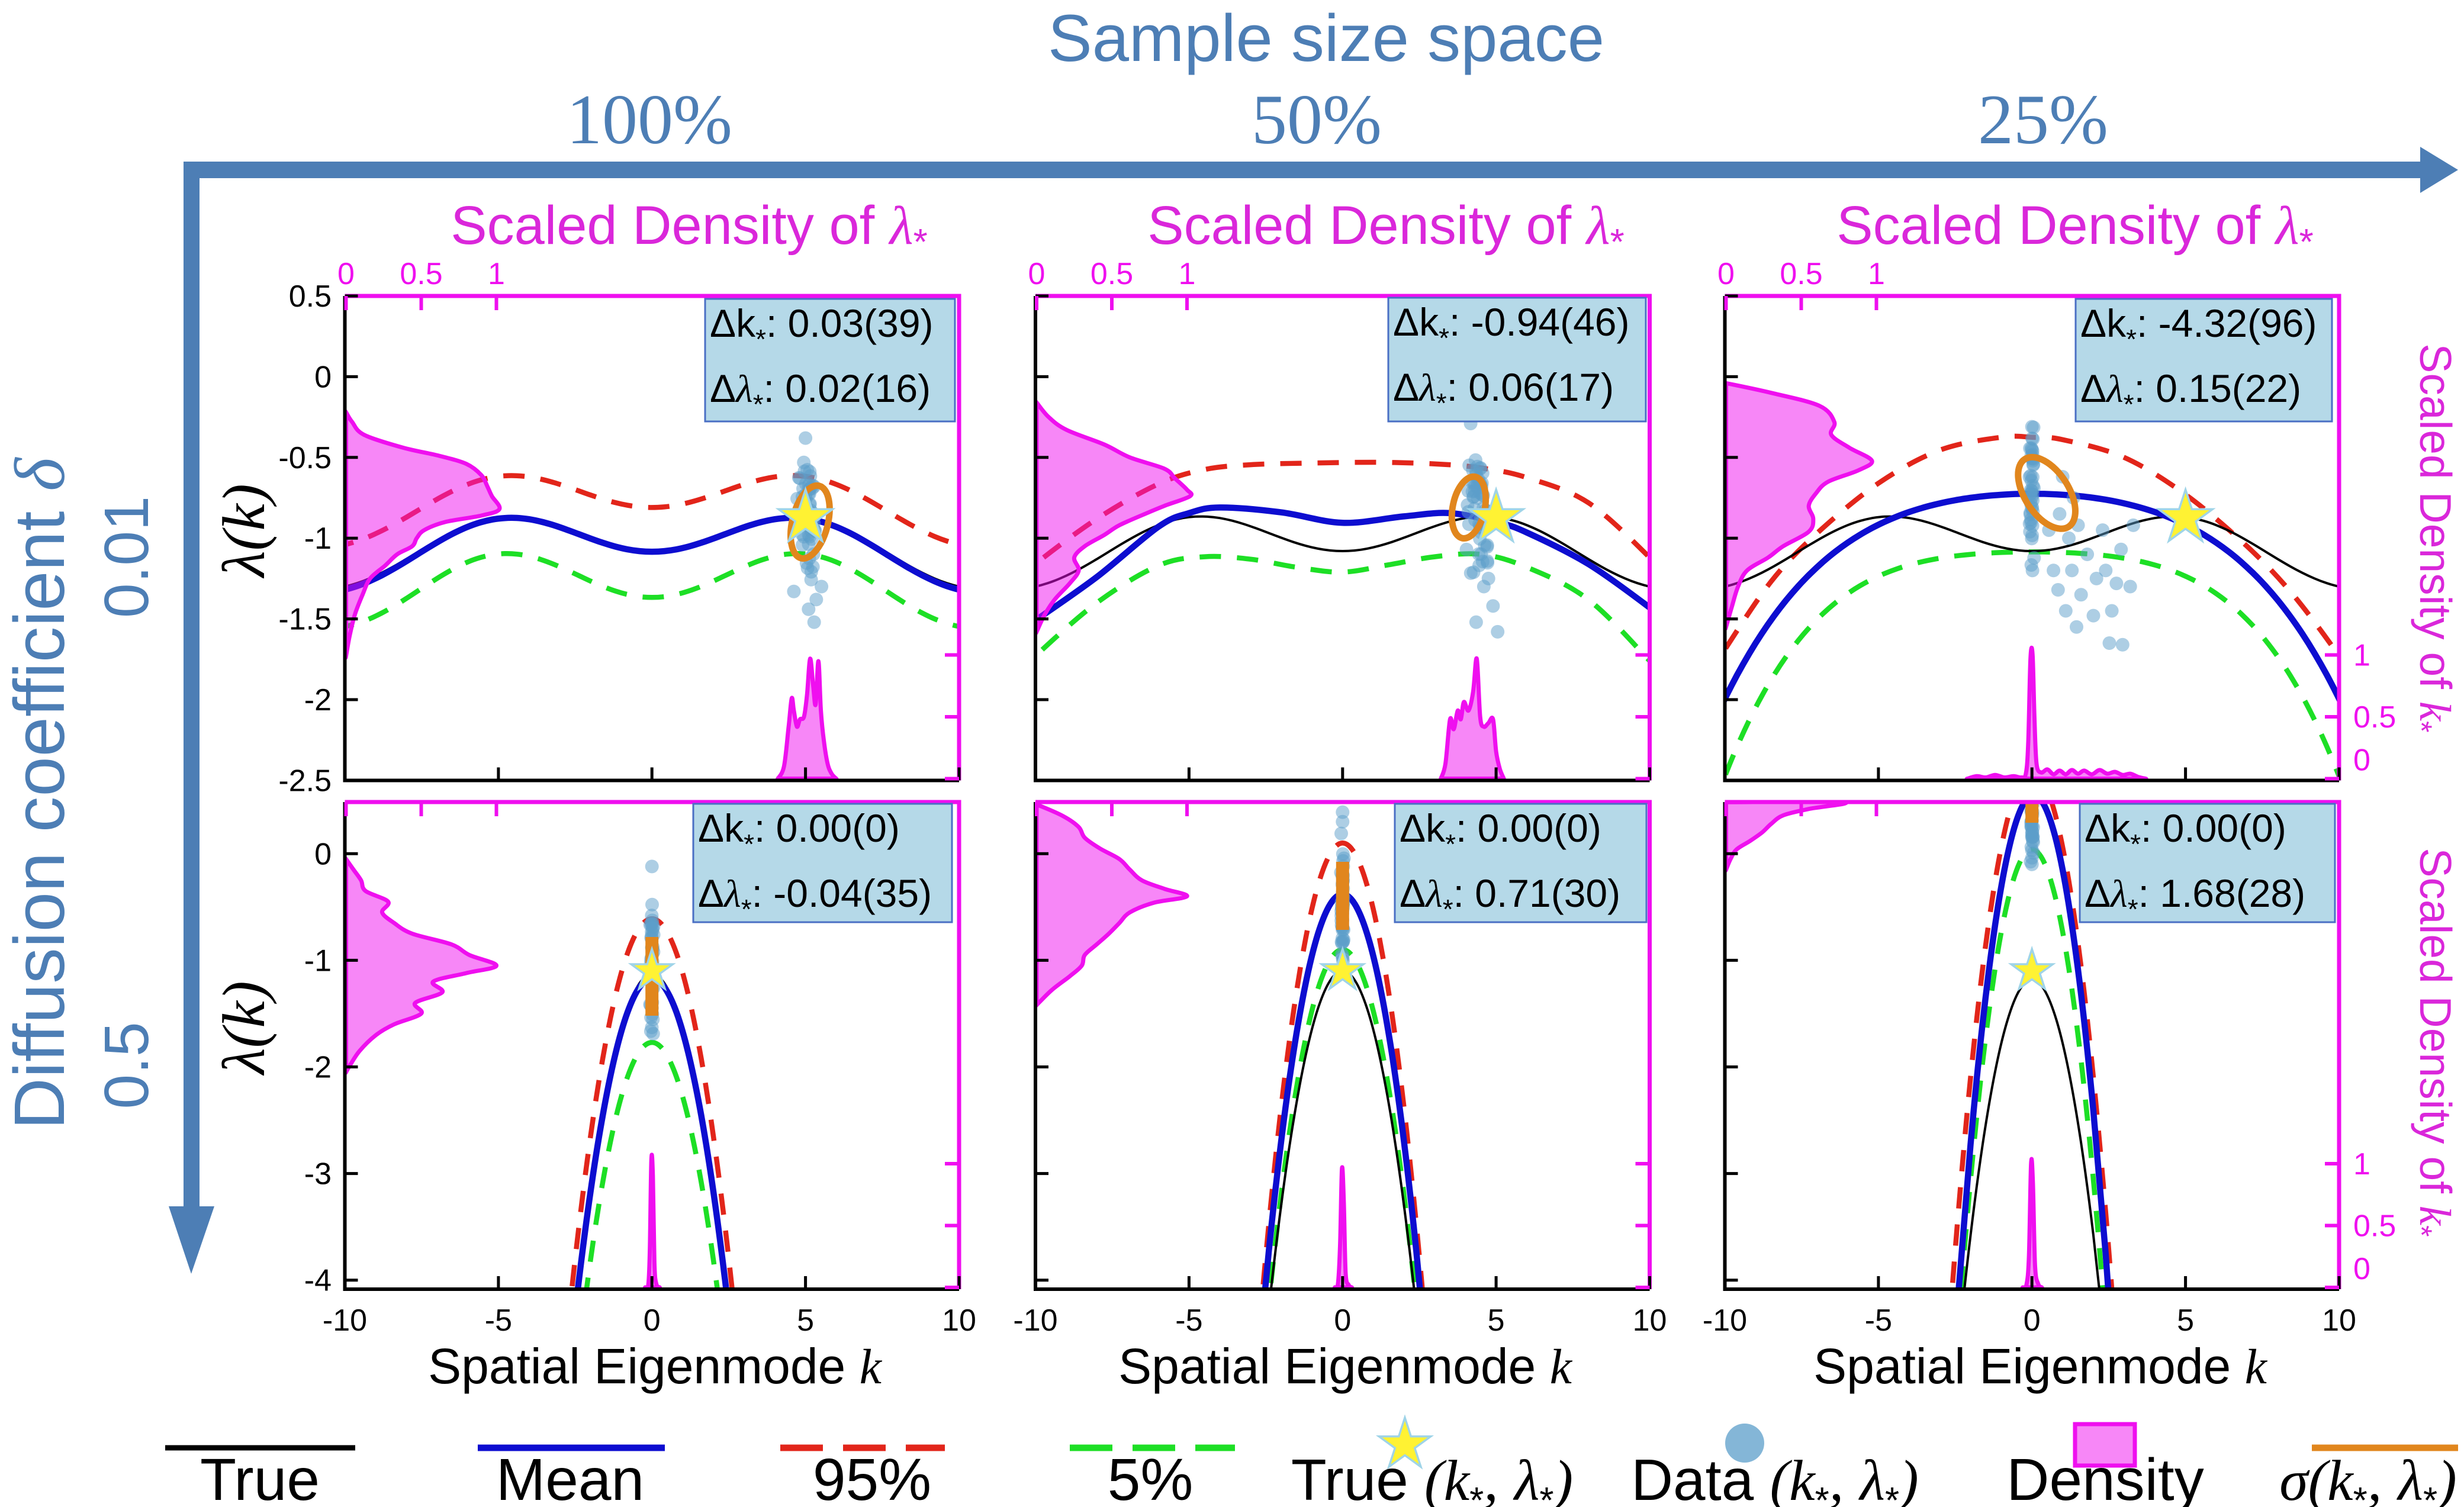 The height and width of the screenshot is (1507, 2464). I want to click on svg-text: Sample size space, so click(1326, 38).